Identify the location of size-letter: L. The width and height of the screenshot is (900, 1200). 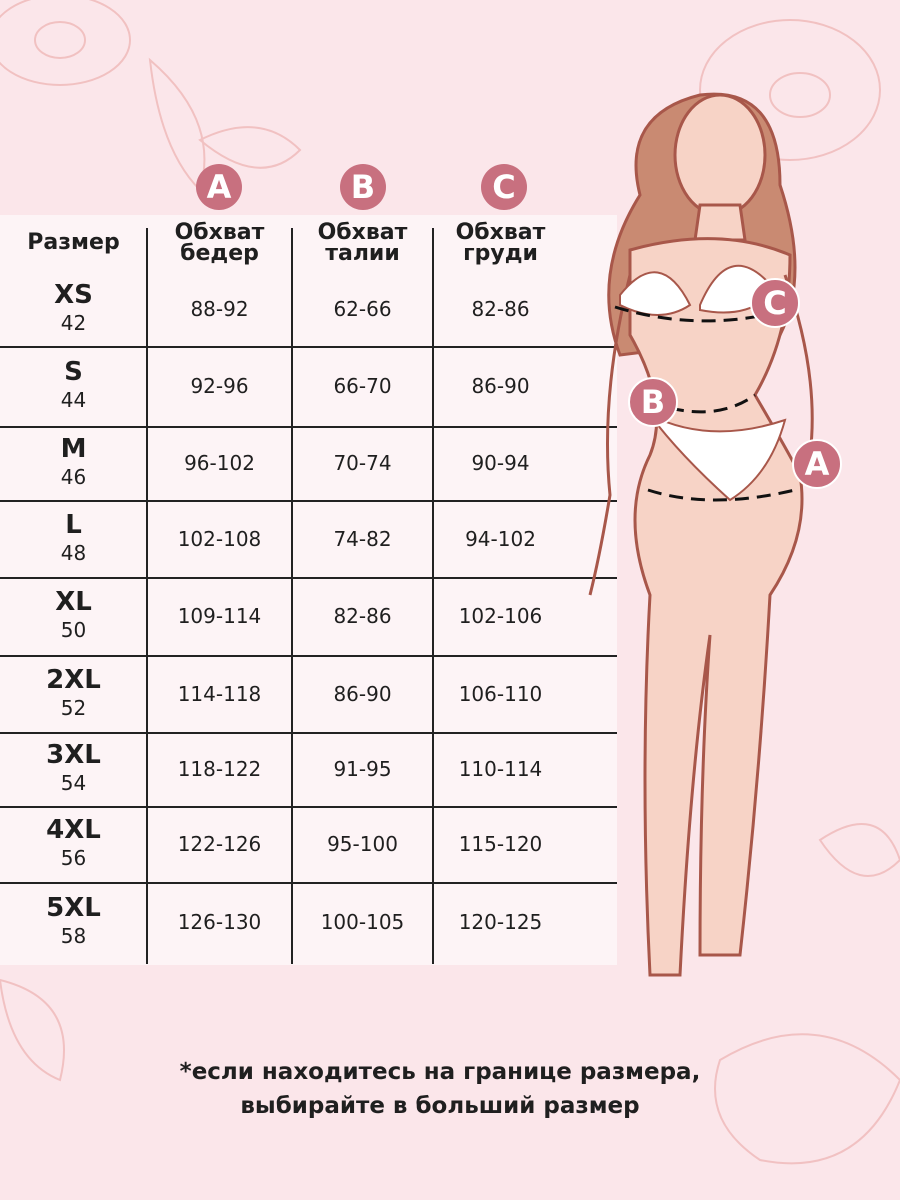
(73, 524).